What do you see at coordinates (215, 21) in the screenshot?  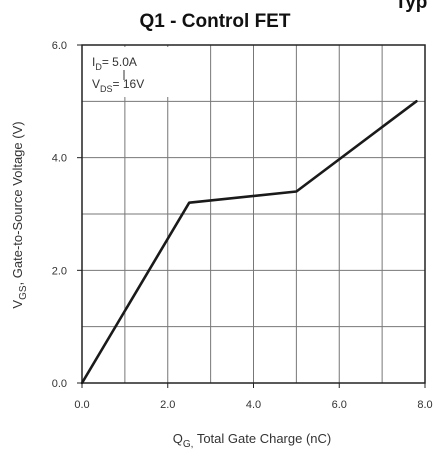 I see `chart-title: Q1 - Control FET` at bounding box center [215, 21].